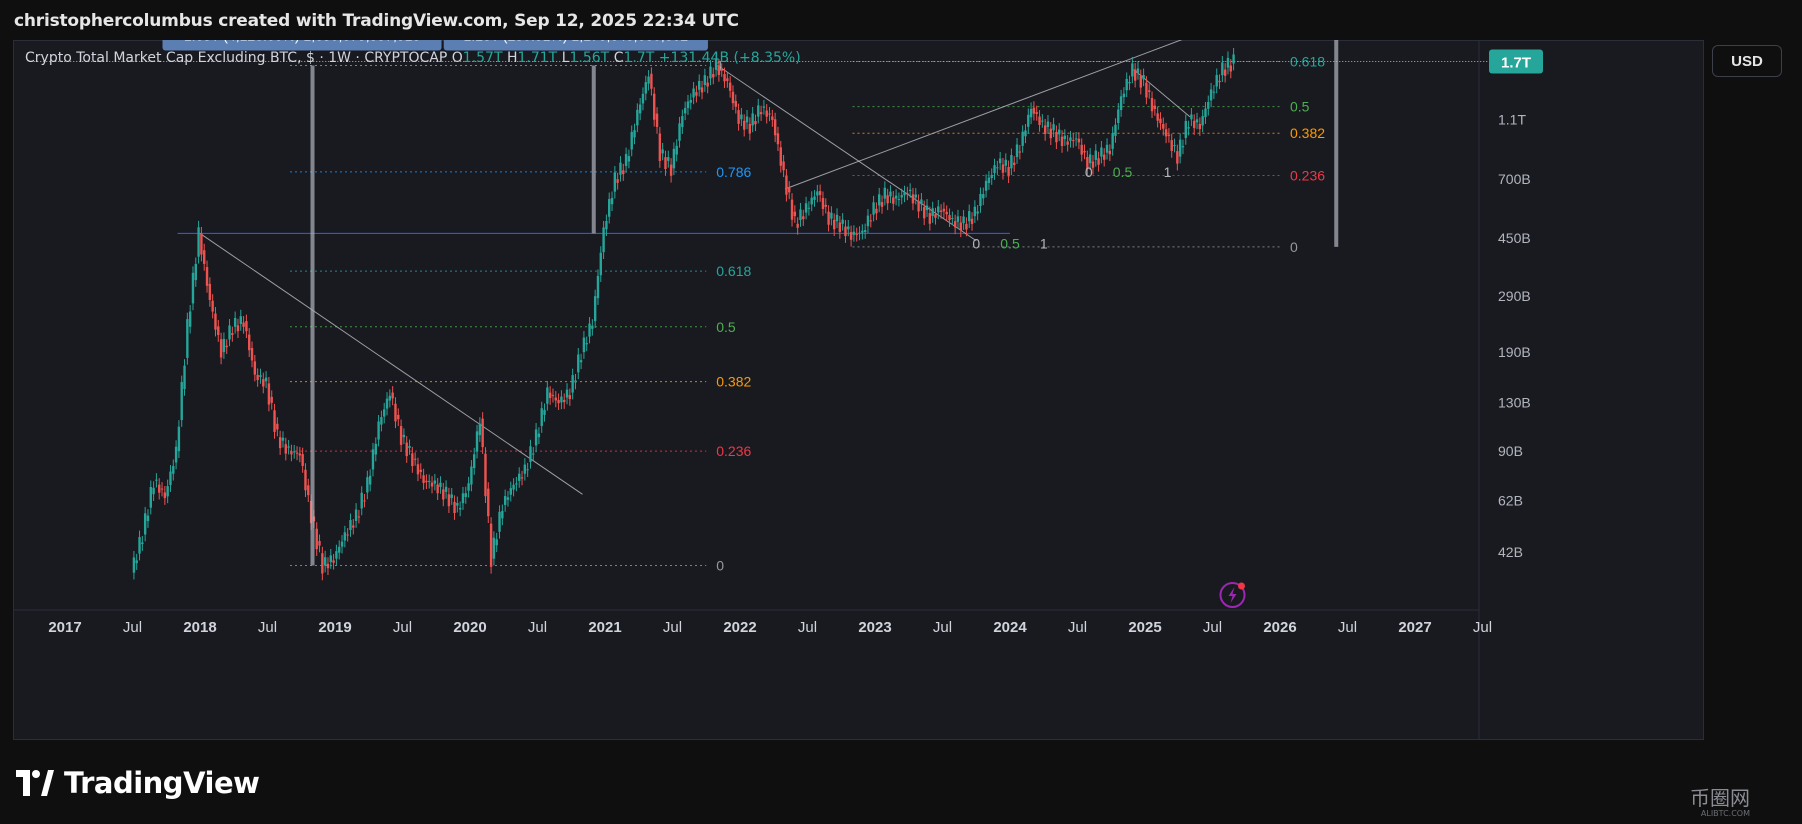 The height and width of the screenshot is (824, 1802). Describe the element at coordinates (1747, 61) in the screenshot. I see `currency-button: USD` at that location.